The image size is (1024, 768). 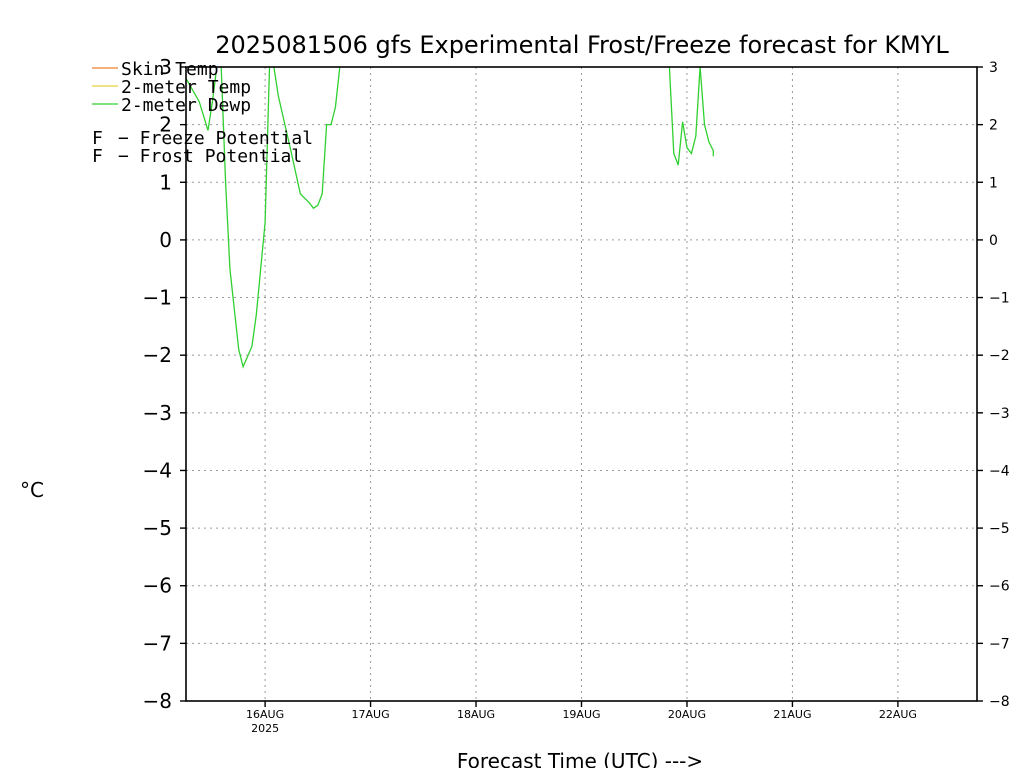 I want to click on legend-label: − Freeze Potential, so click(x=215, y=138).